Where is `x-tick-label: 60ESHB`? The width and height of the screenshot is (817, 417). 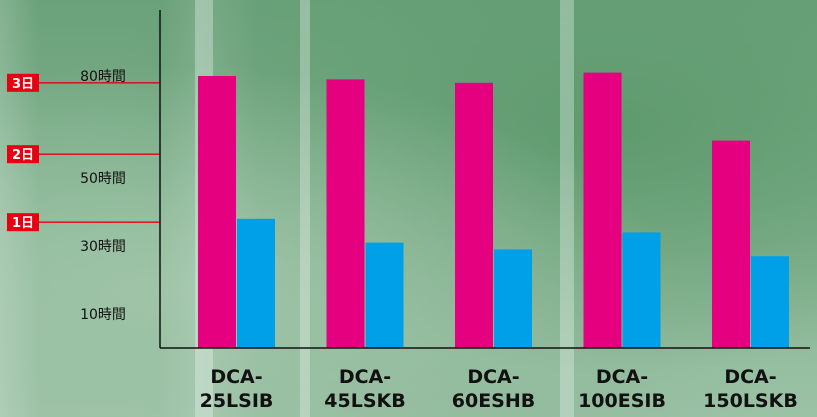
x-tick-label: 60ESHB is located at coordinates (494, 401).